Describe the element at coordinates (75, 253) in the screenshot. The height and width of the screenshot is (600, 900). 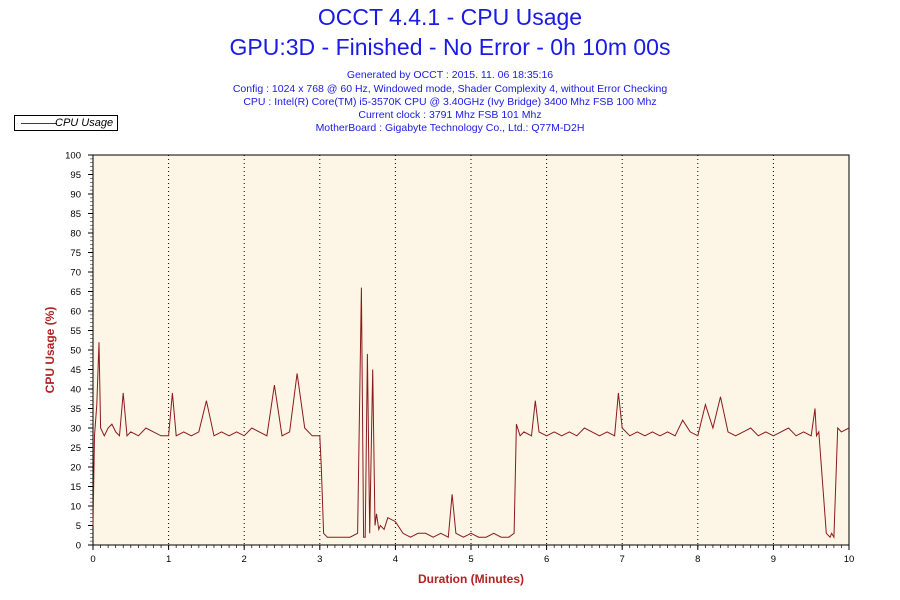
I see `y-tick-label-75: 75` at that location.